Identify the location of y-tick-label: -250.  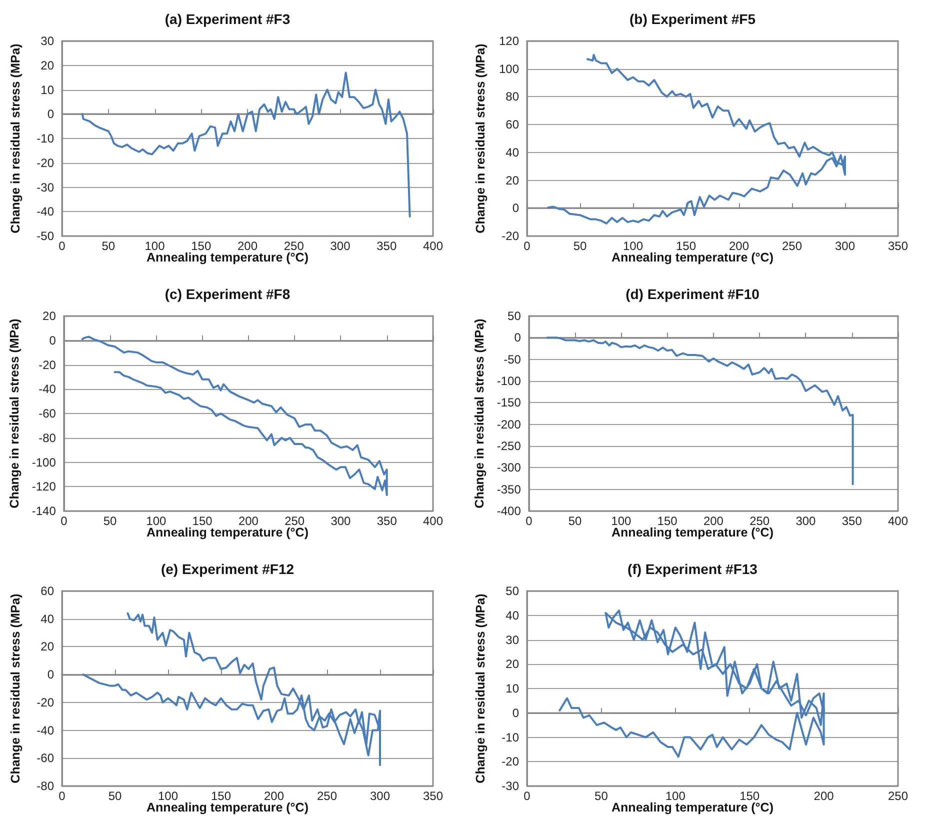
(509, 446).